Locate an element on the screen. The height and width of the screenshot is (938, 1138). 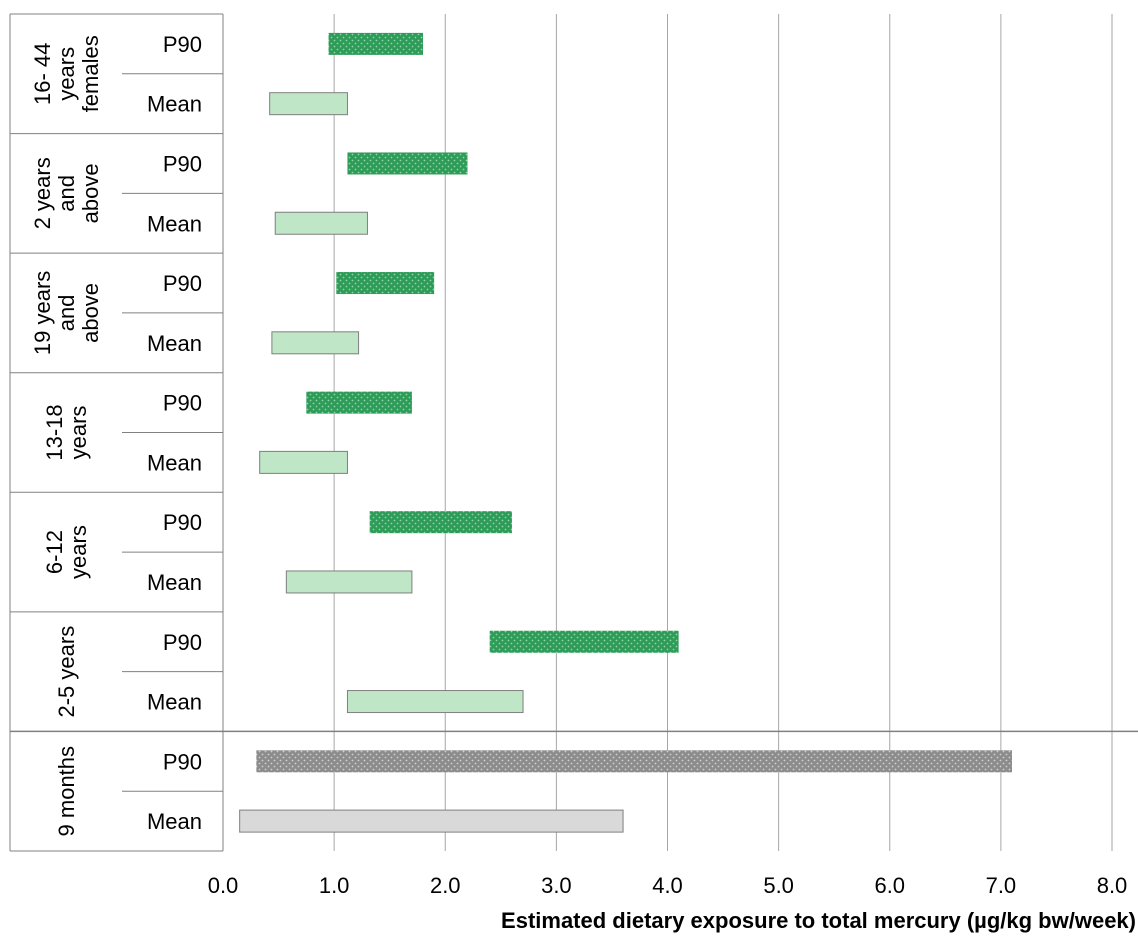
group-label-line: 16- 44 is located at coordinates (42, 74).